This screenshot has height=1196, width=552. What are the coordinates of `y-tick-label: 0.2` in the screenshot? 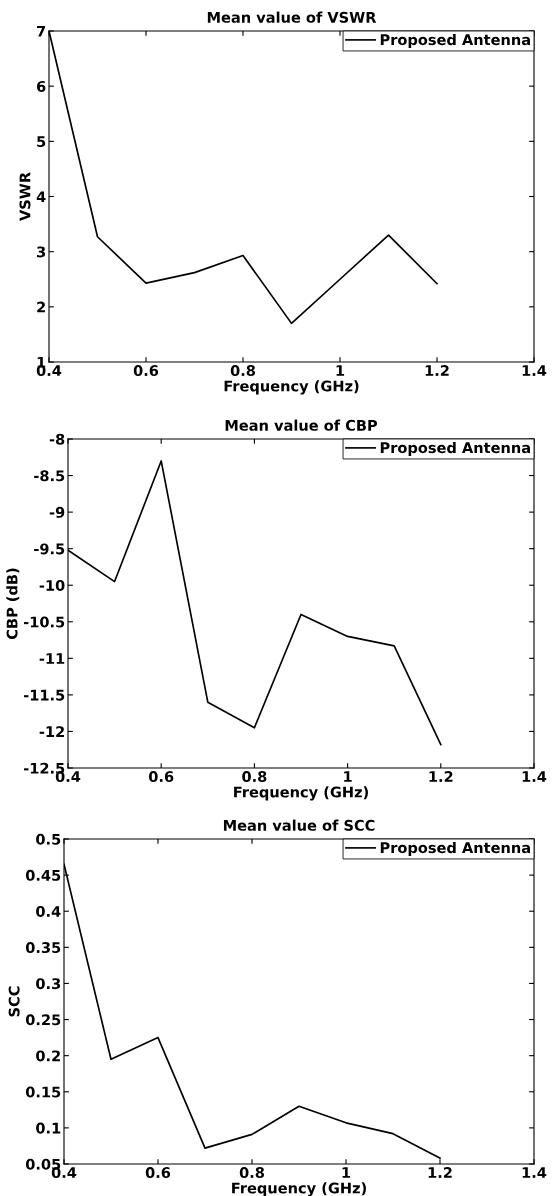 It's located at (48, 1056).